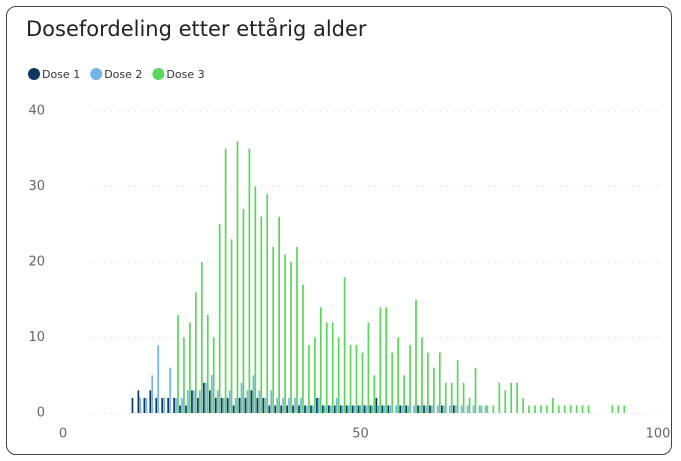 The height and width of the screenshot is (461, 681). I want to click on x-tick-label: 0, so click(63, 434).